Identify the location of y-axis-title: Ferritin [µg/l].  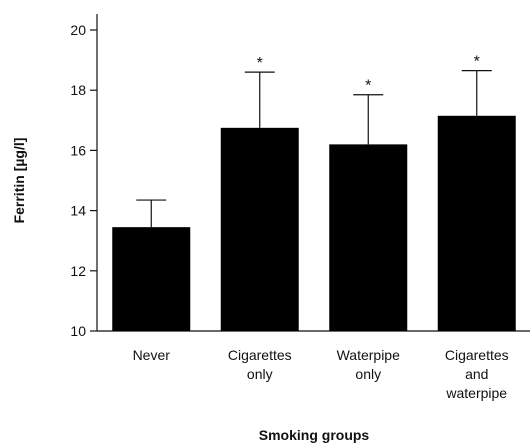
(19, 181).